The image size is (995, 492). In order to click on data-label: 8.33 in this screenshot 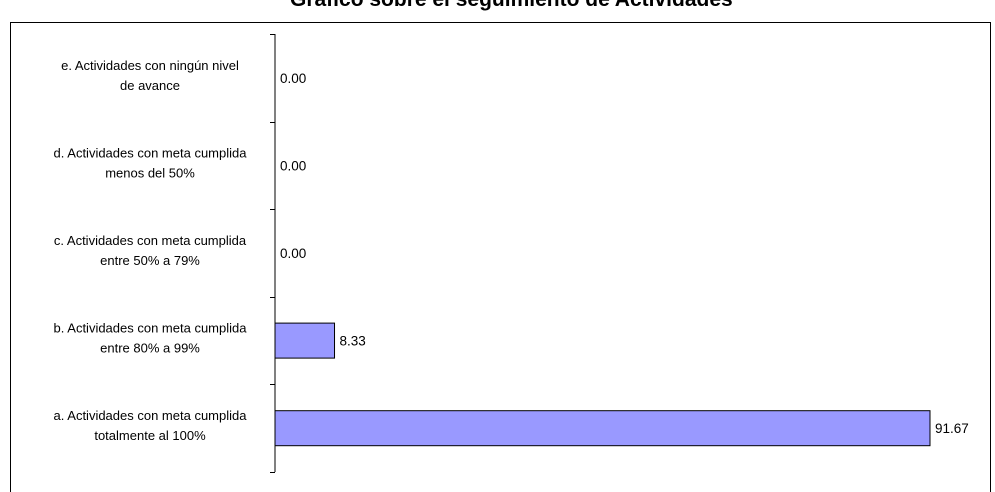, I will do `click(353, 341)`.